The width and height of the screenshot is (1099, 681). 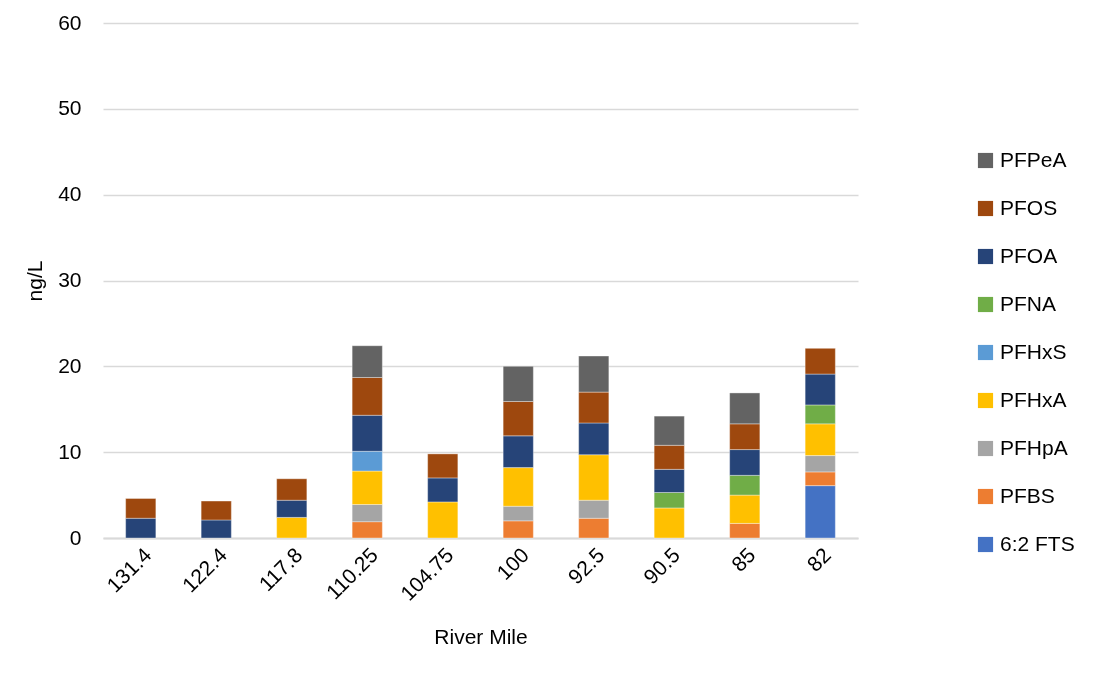 I want to click on legend-label: PFNA, so click(x=1028, y=303).